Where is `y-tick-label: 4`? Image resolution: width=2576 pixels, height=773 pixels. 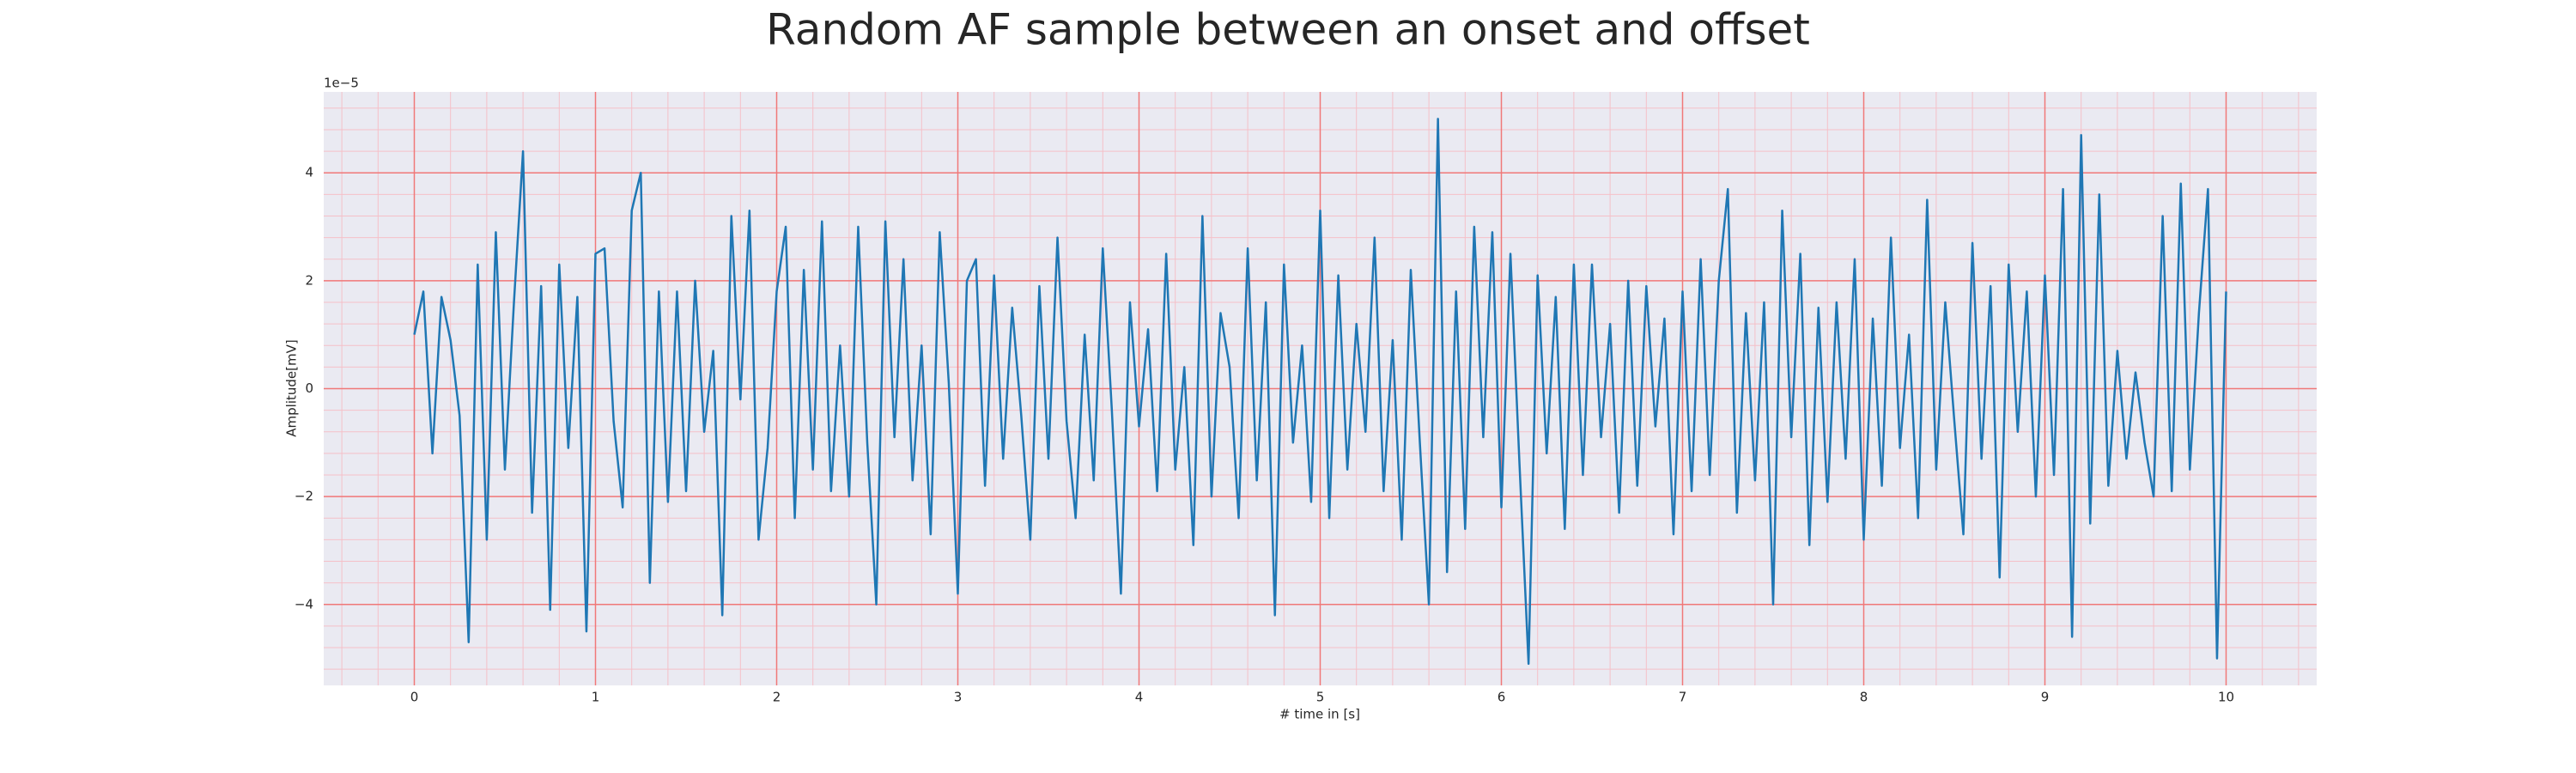 y-tick-label: 4 is located at coordinates (309, 172).